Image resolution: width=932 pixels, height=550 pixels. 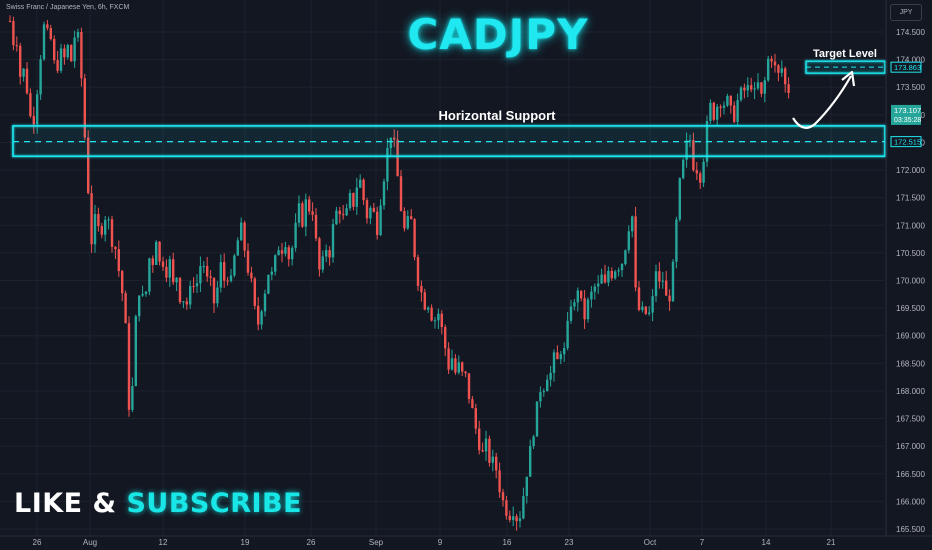 I want to click on target-price-badge, so click(x=906, y=67).